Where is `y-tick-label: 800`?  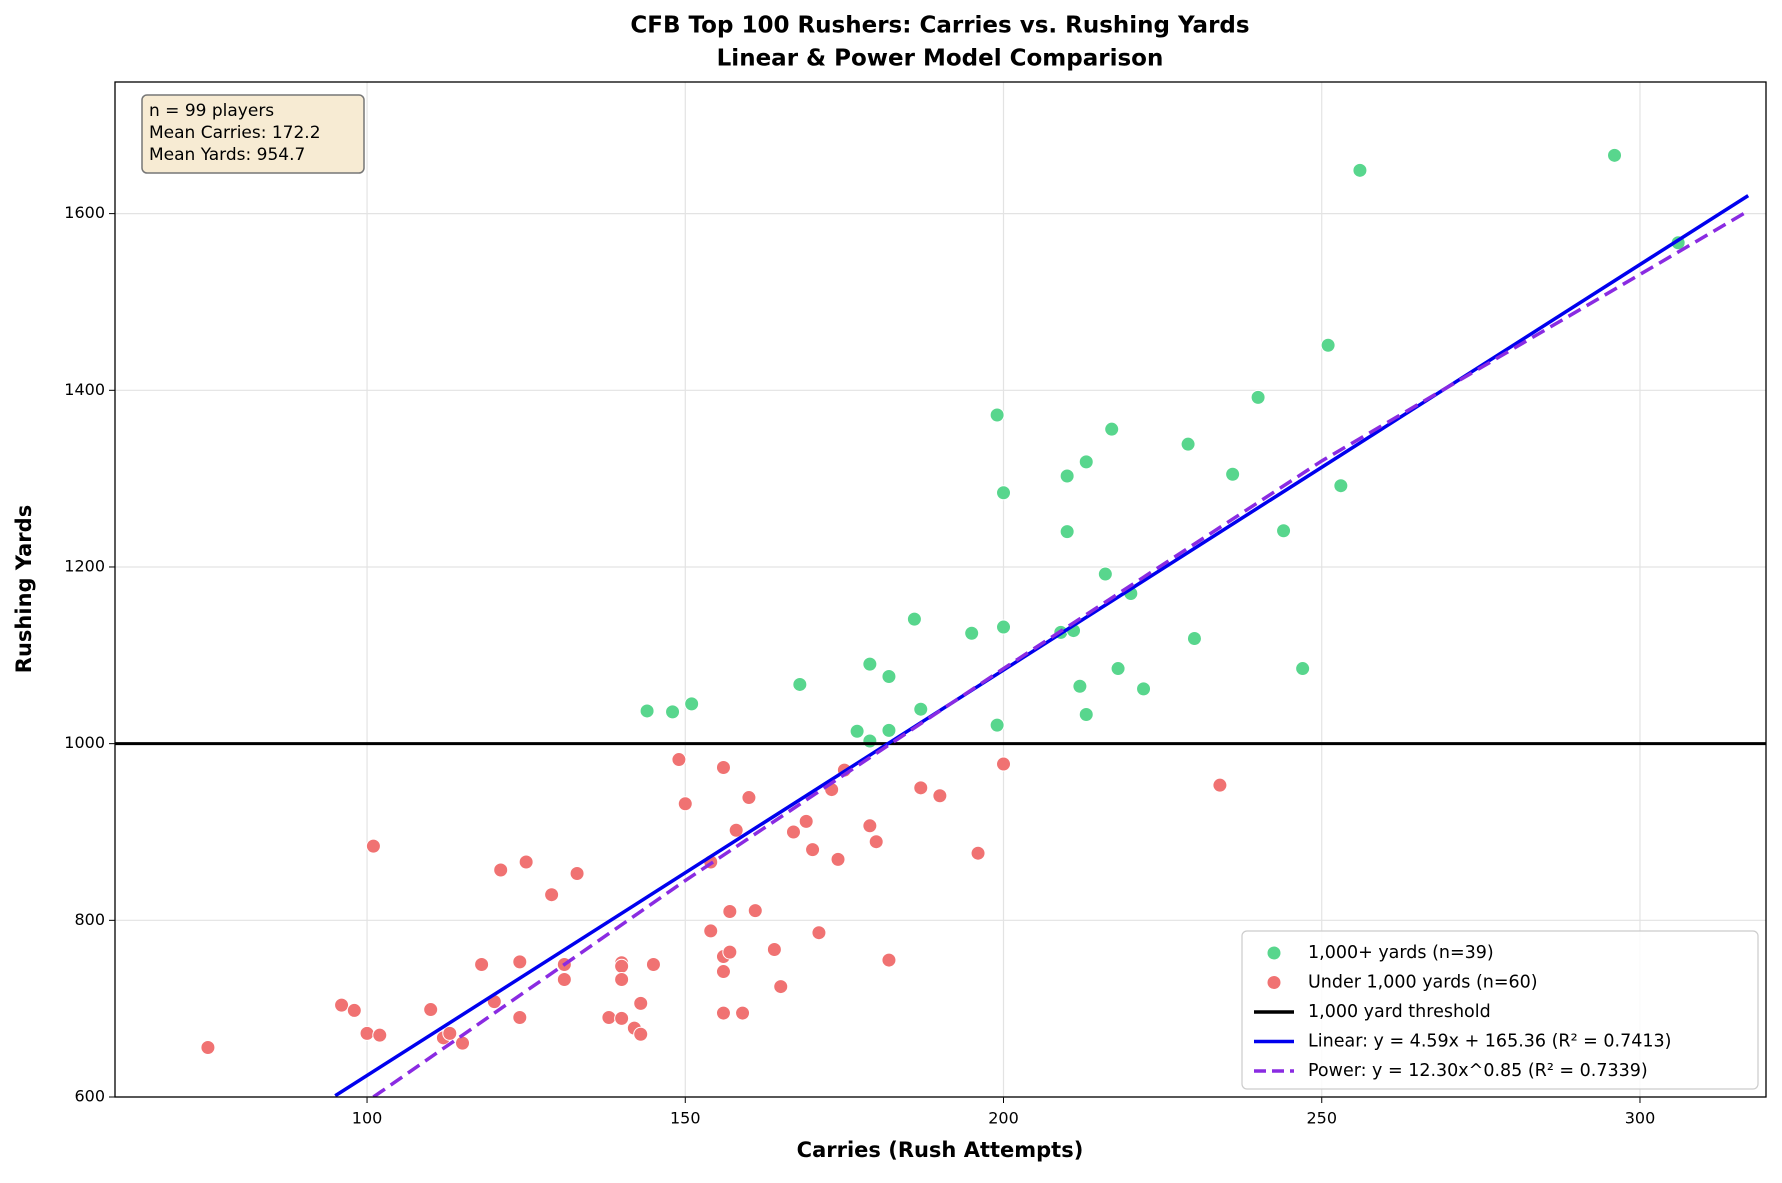
y-tick-label: 800 is located at coordinates (89, 919).